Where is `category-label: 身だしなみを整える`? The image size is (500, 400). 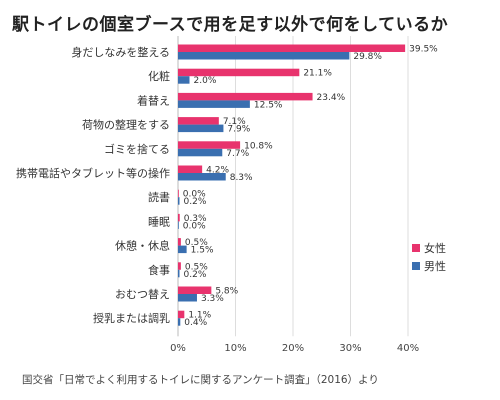 category-label: 身だしなみを整える is located at coordinates (120, 52).